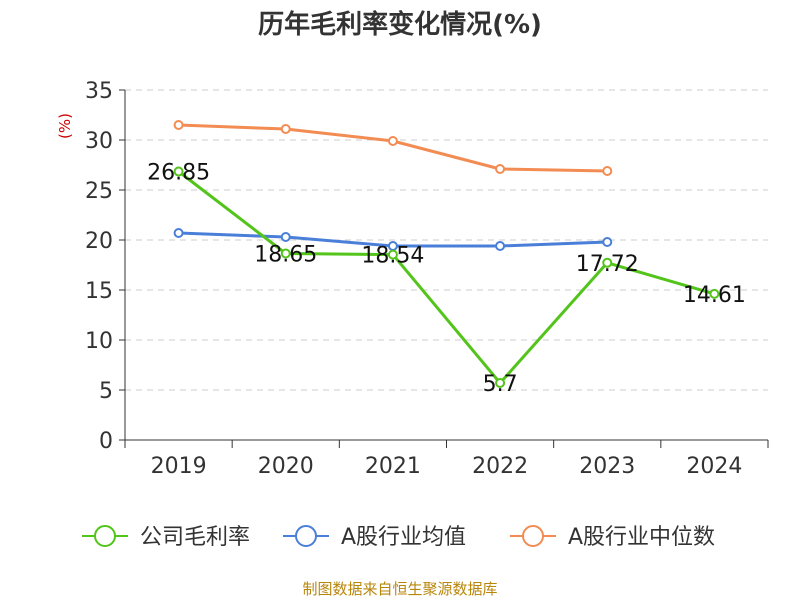 This screenshot has width=800, height=600. What do you see at coordinates (179, 466) in the screenshot?
I see `x-tick-label: 2019` at bounding box center [179, 466].